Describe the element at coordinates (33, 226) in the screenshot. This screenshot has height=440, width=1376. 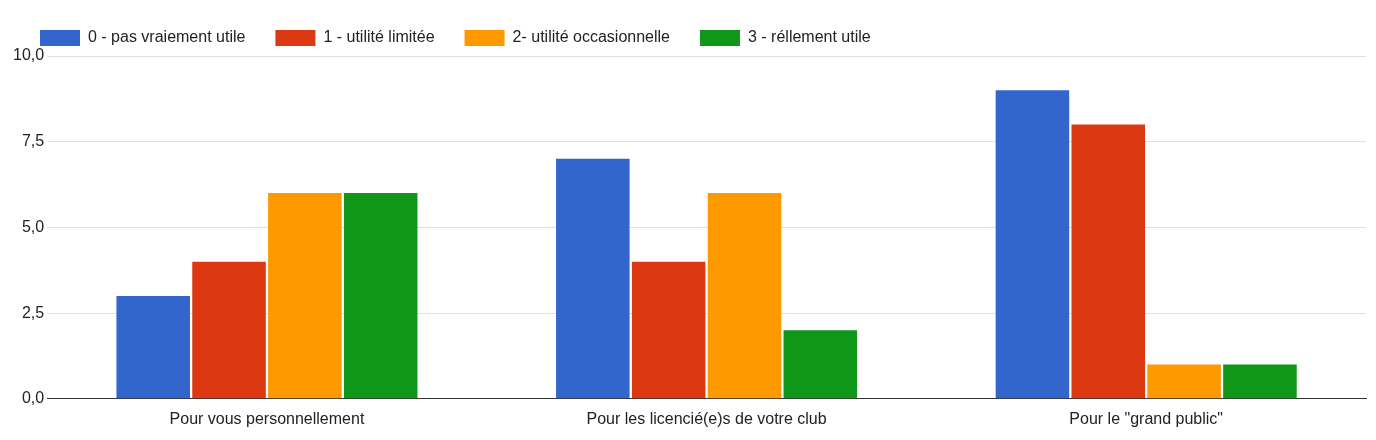
I see `y-tick-label: 5,0` at that location.